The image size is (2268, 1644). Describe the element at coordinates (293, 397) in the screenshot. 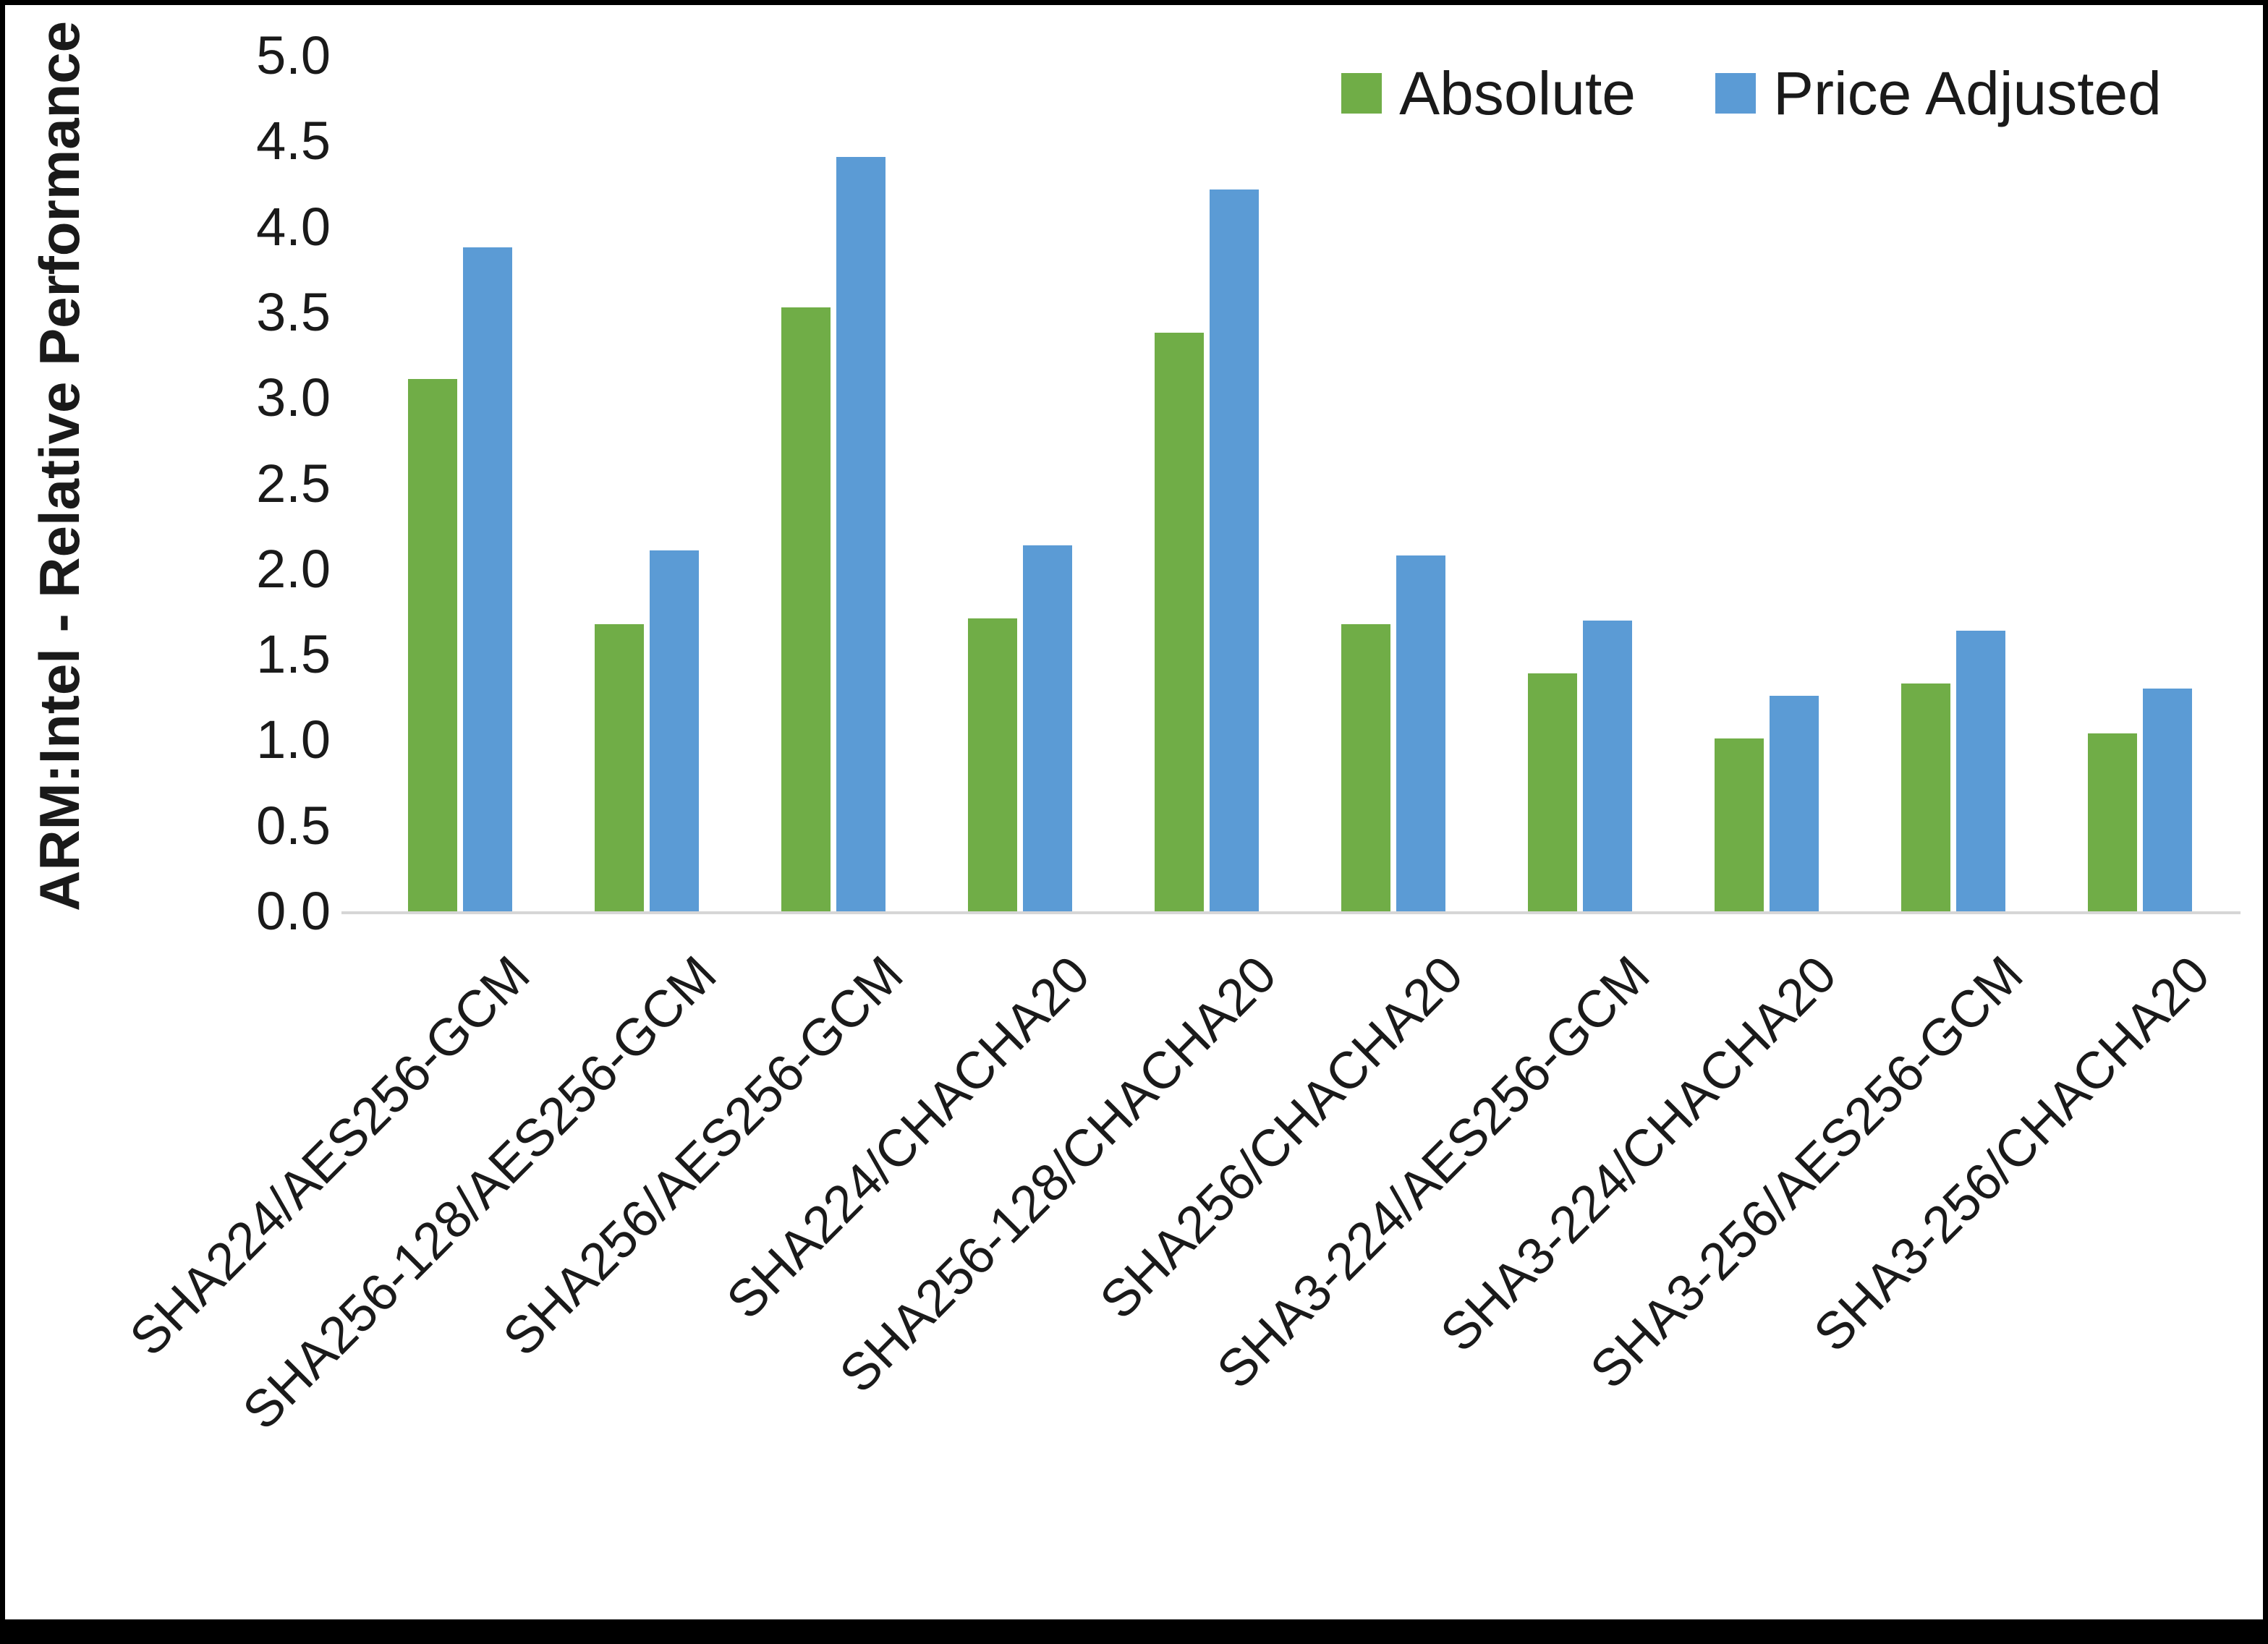

I see `y-tick-label: 3.0` at that location.